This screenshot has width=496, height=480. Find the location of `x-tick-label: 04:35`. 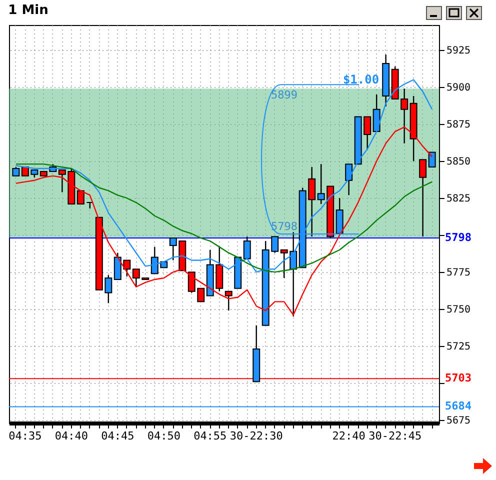

x-tick-label: 04:35 is located at coordinates (25, 436).